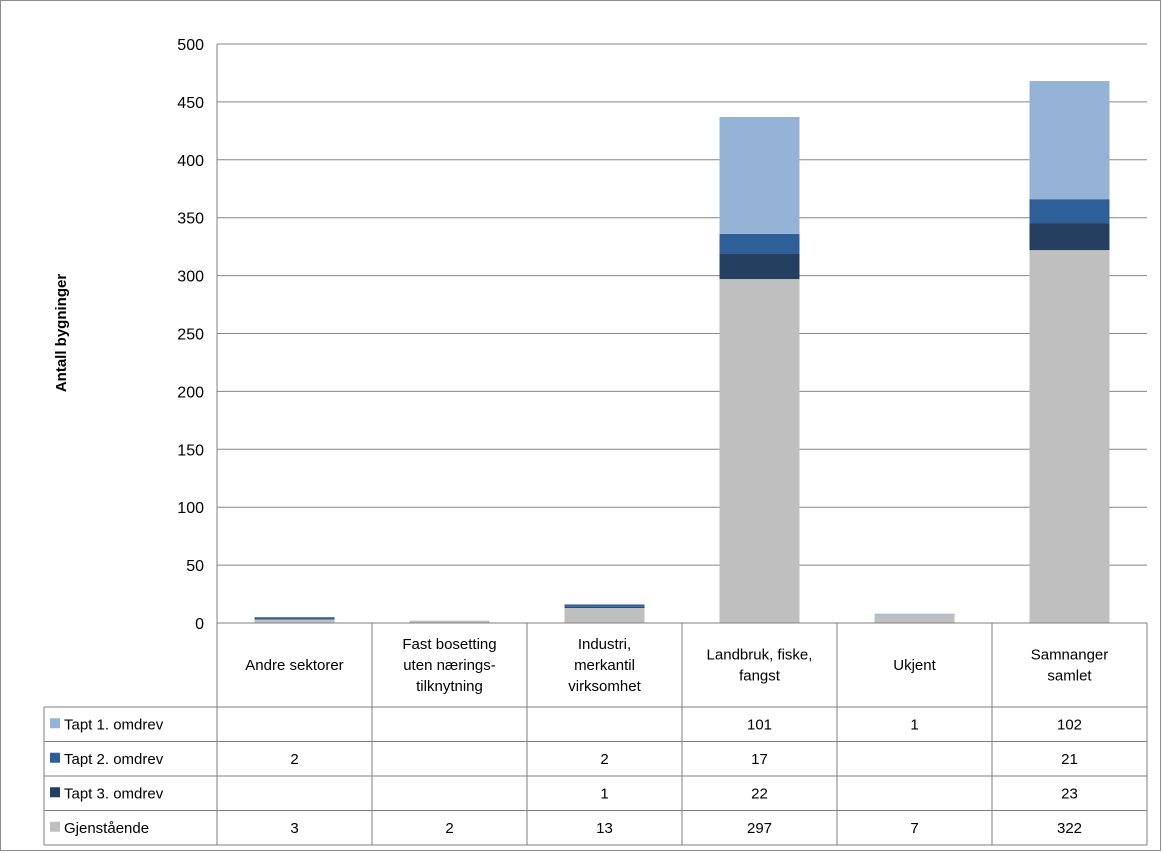  What do you see at coordinates (61, 333) in the screenshot?
I see `y-axis-title: Antall bygninger` at bounding box center [61, 333].